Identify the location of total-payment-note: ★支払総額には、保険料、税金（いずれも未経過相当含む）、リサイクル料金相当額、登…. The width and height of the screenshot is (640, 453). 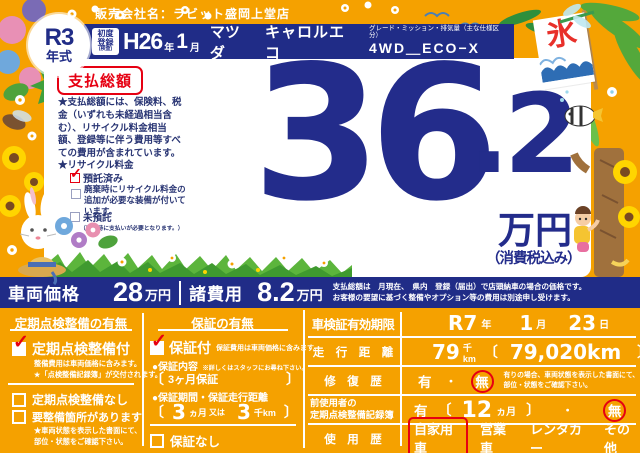
(120, 128).